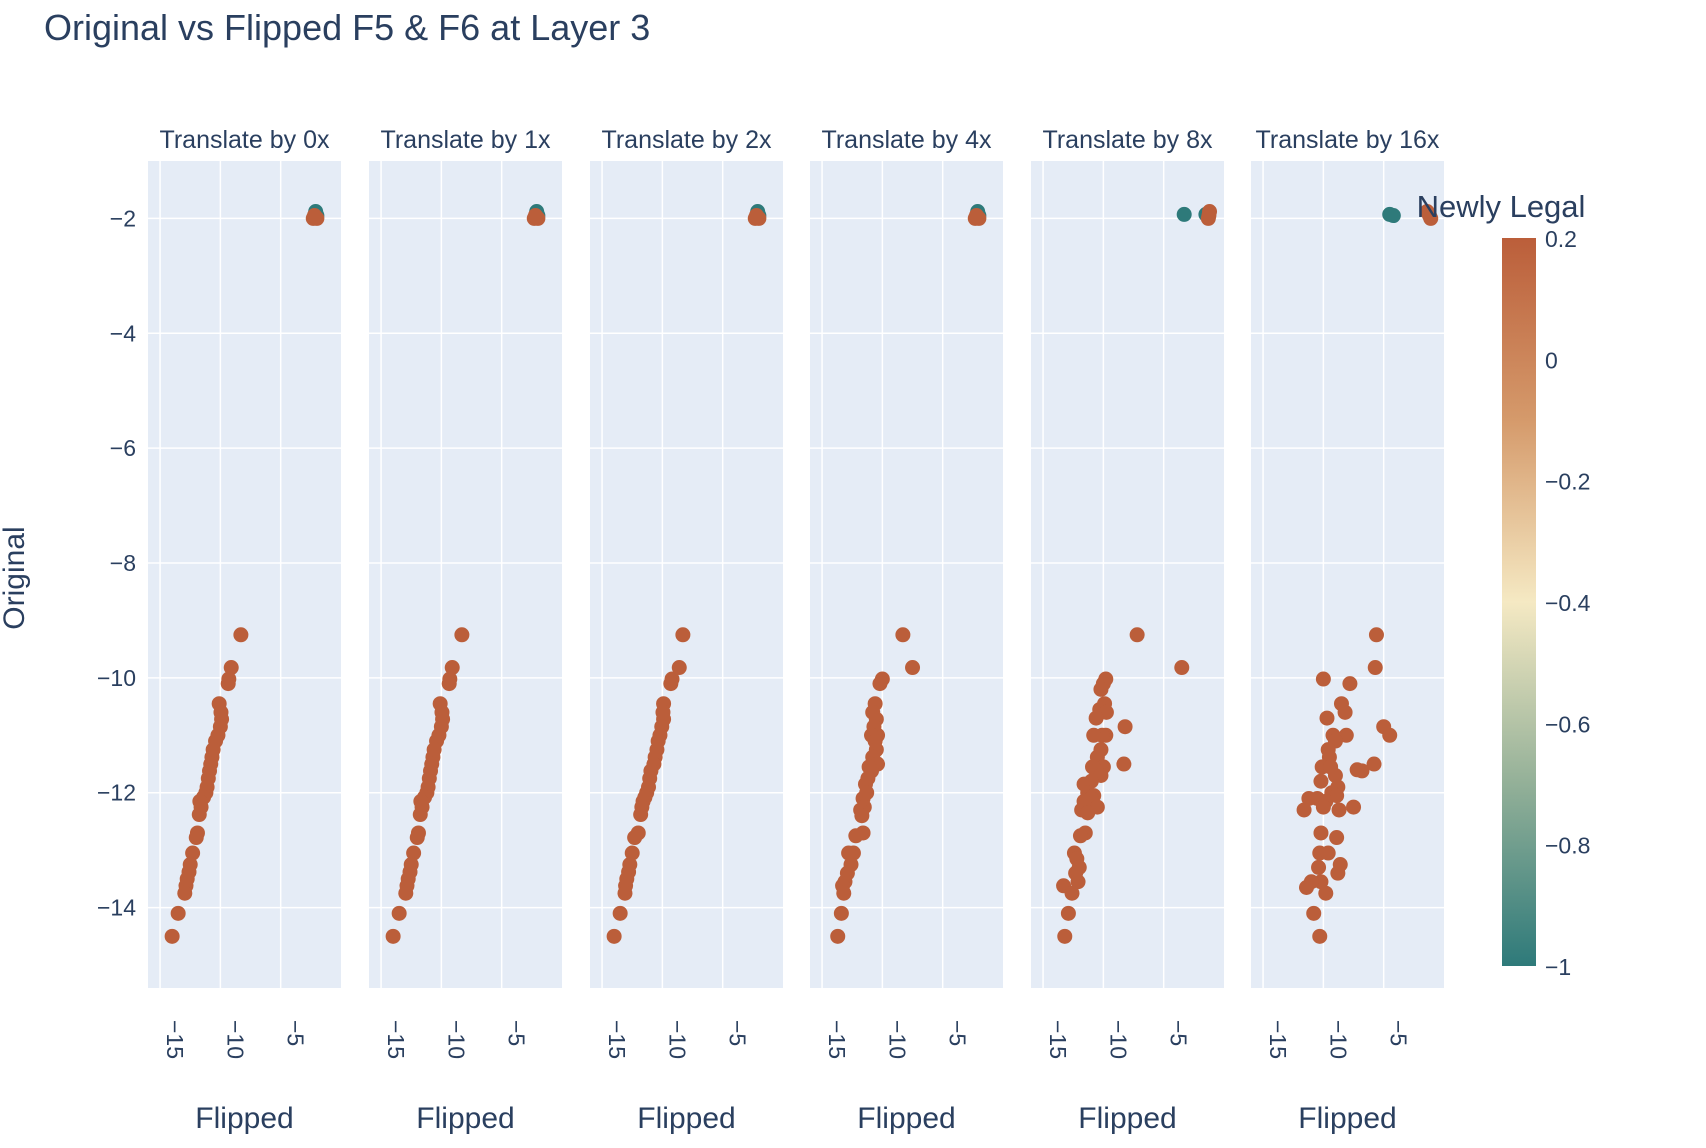  Describe the element at coordinates (245, 140) in the screenshot. I see `subplot-title: Translate by 0x` at that location.